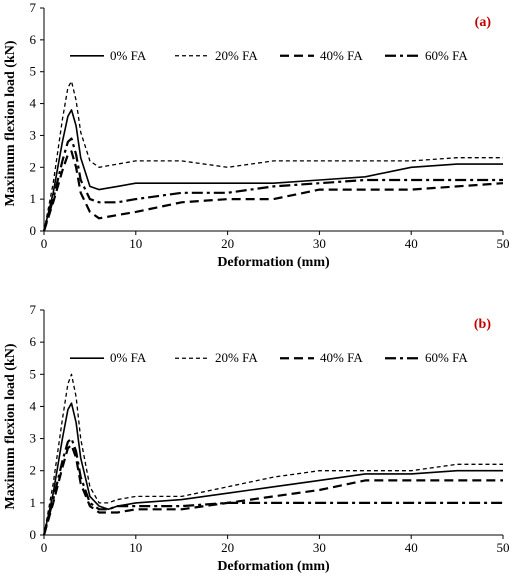  Describe the element at coordinates (483, 22) in the screenshot. I see `panel-label: (a)` at that location.